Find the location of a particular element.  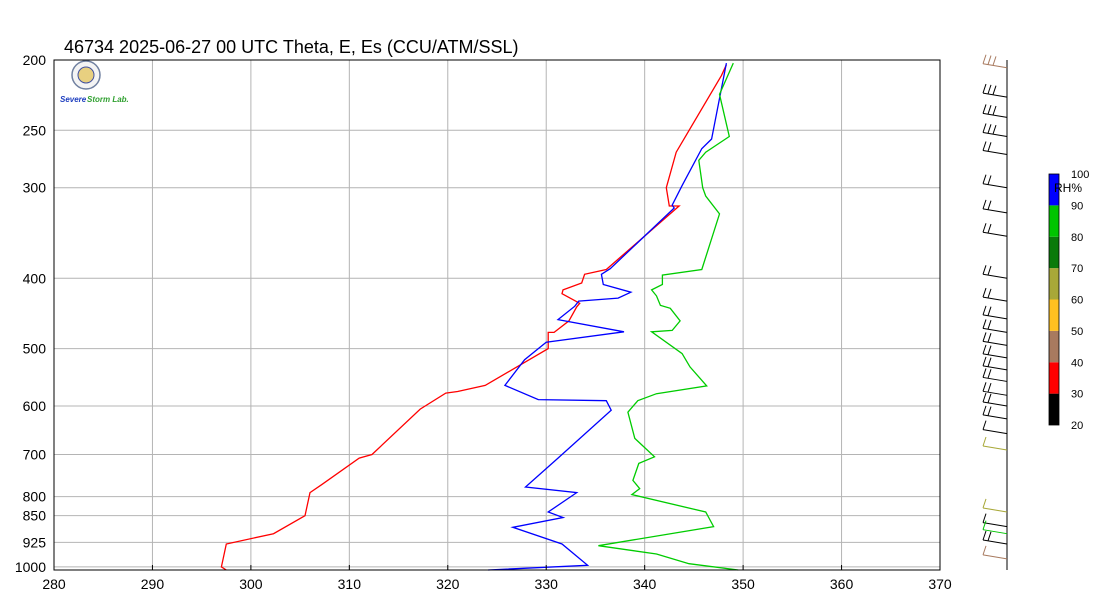

severe-storm-lab-logo: Severe Storm Lab. is located at coordinates (94, 82).